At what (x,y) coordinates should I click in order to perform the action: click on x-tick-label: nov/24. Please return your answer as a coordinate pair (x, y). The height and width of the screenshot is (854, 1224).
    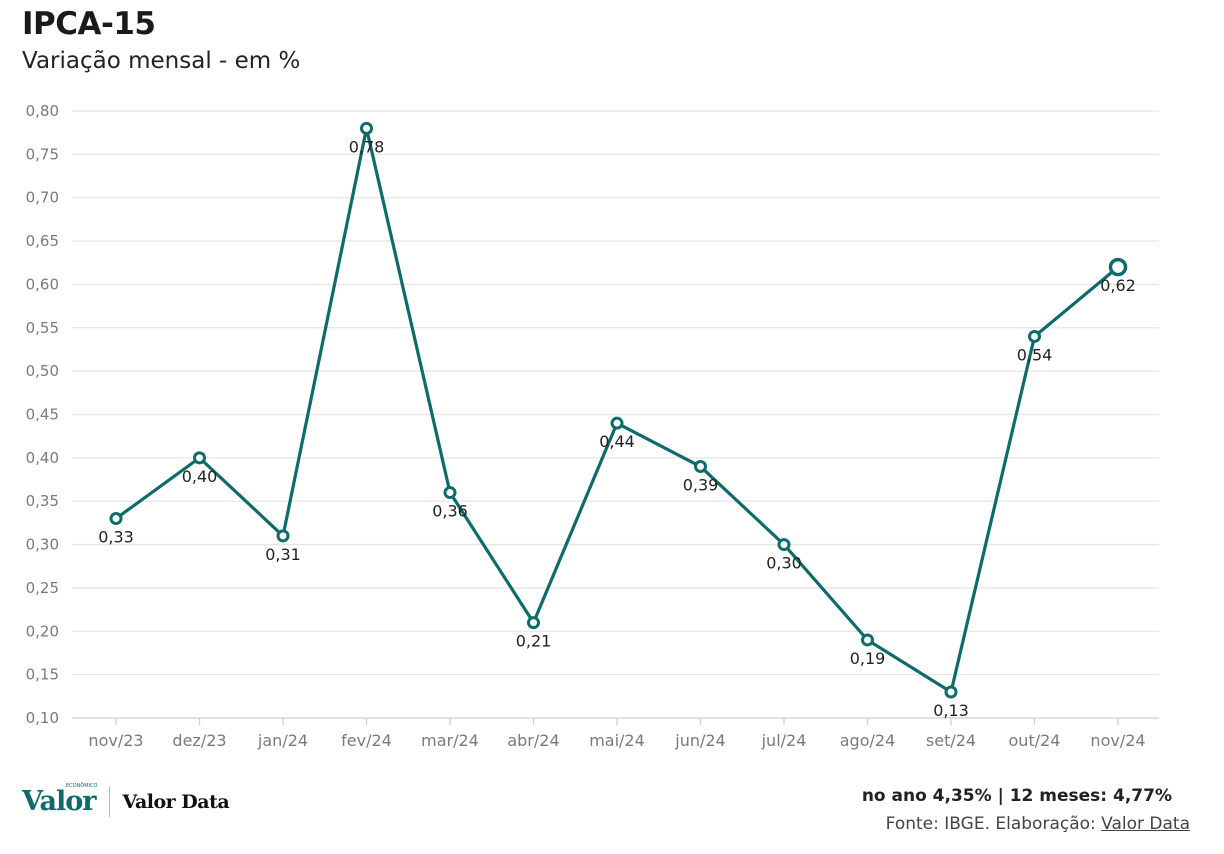
    Looking at the image, I should click on (1117, 740).